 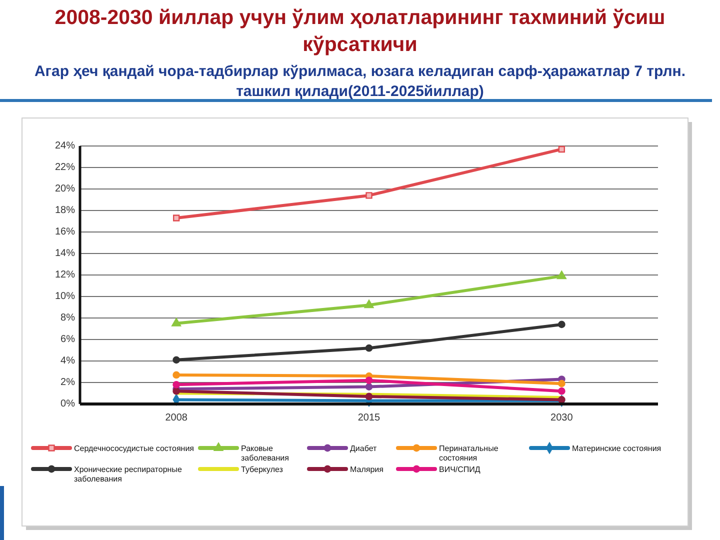 What do you see at coordinates (65, 146) in the screenshot?
I see `y-tick-label: 24%` at bounding box center [65, 146].